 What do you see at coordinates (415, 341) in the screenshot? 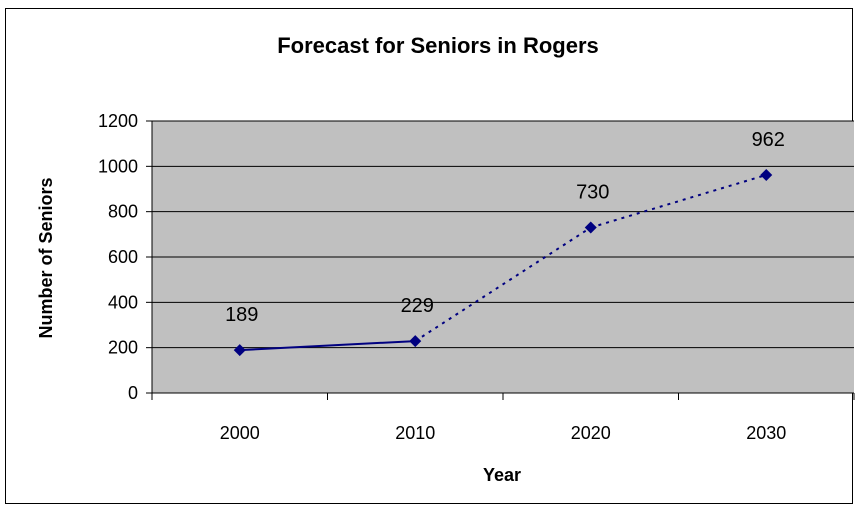
I see `data-point-2010` at bounding box center [415, 341].